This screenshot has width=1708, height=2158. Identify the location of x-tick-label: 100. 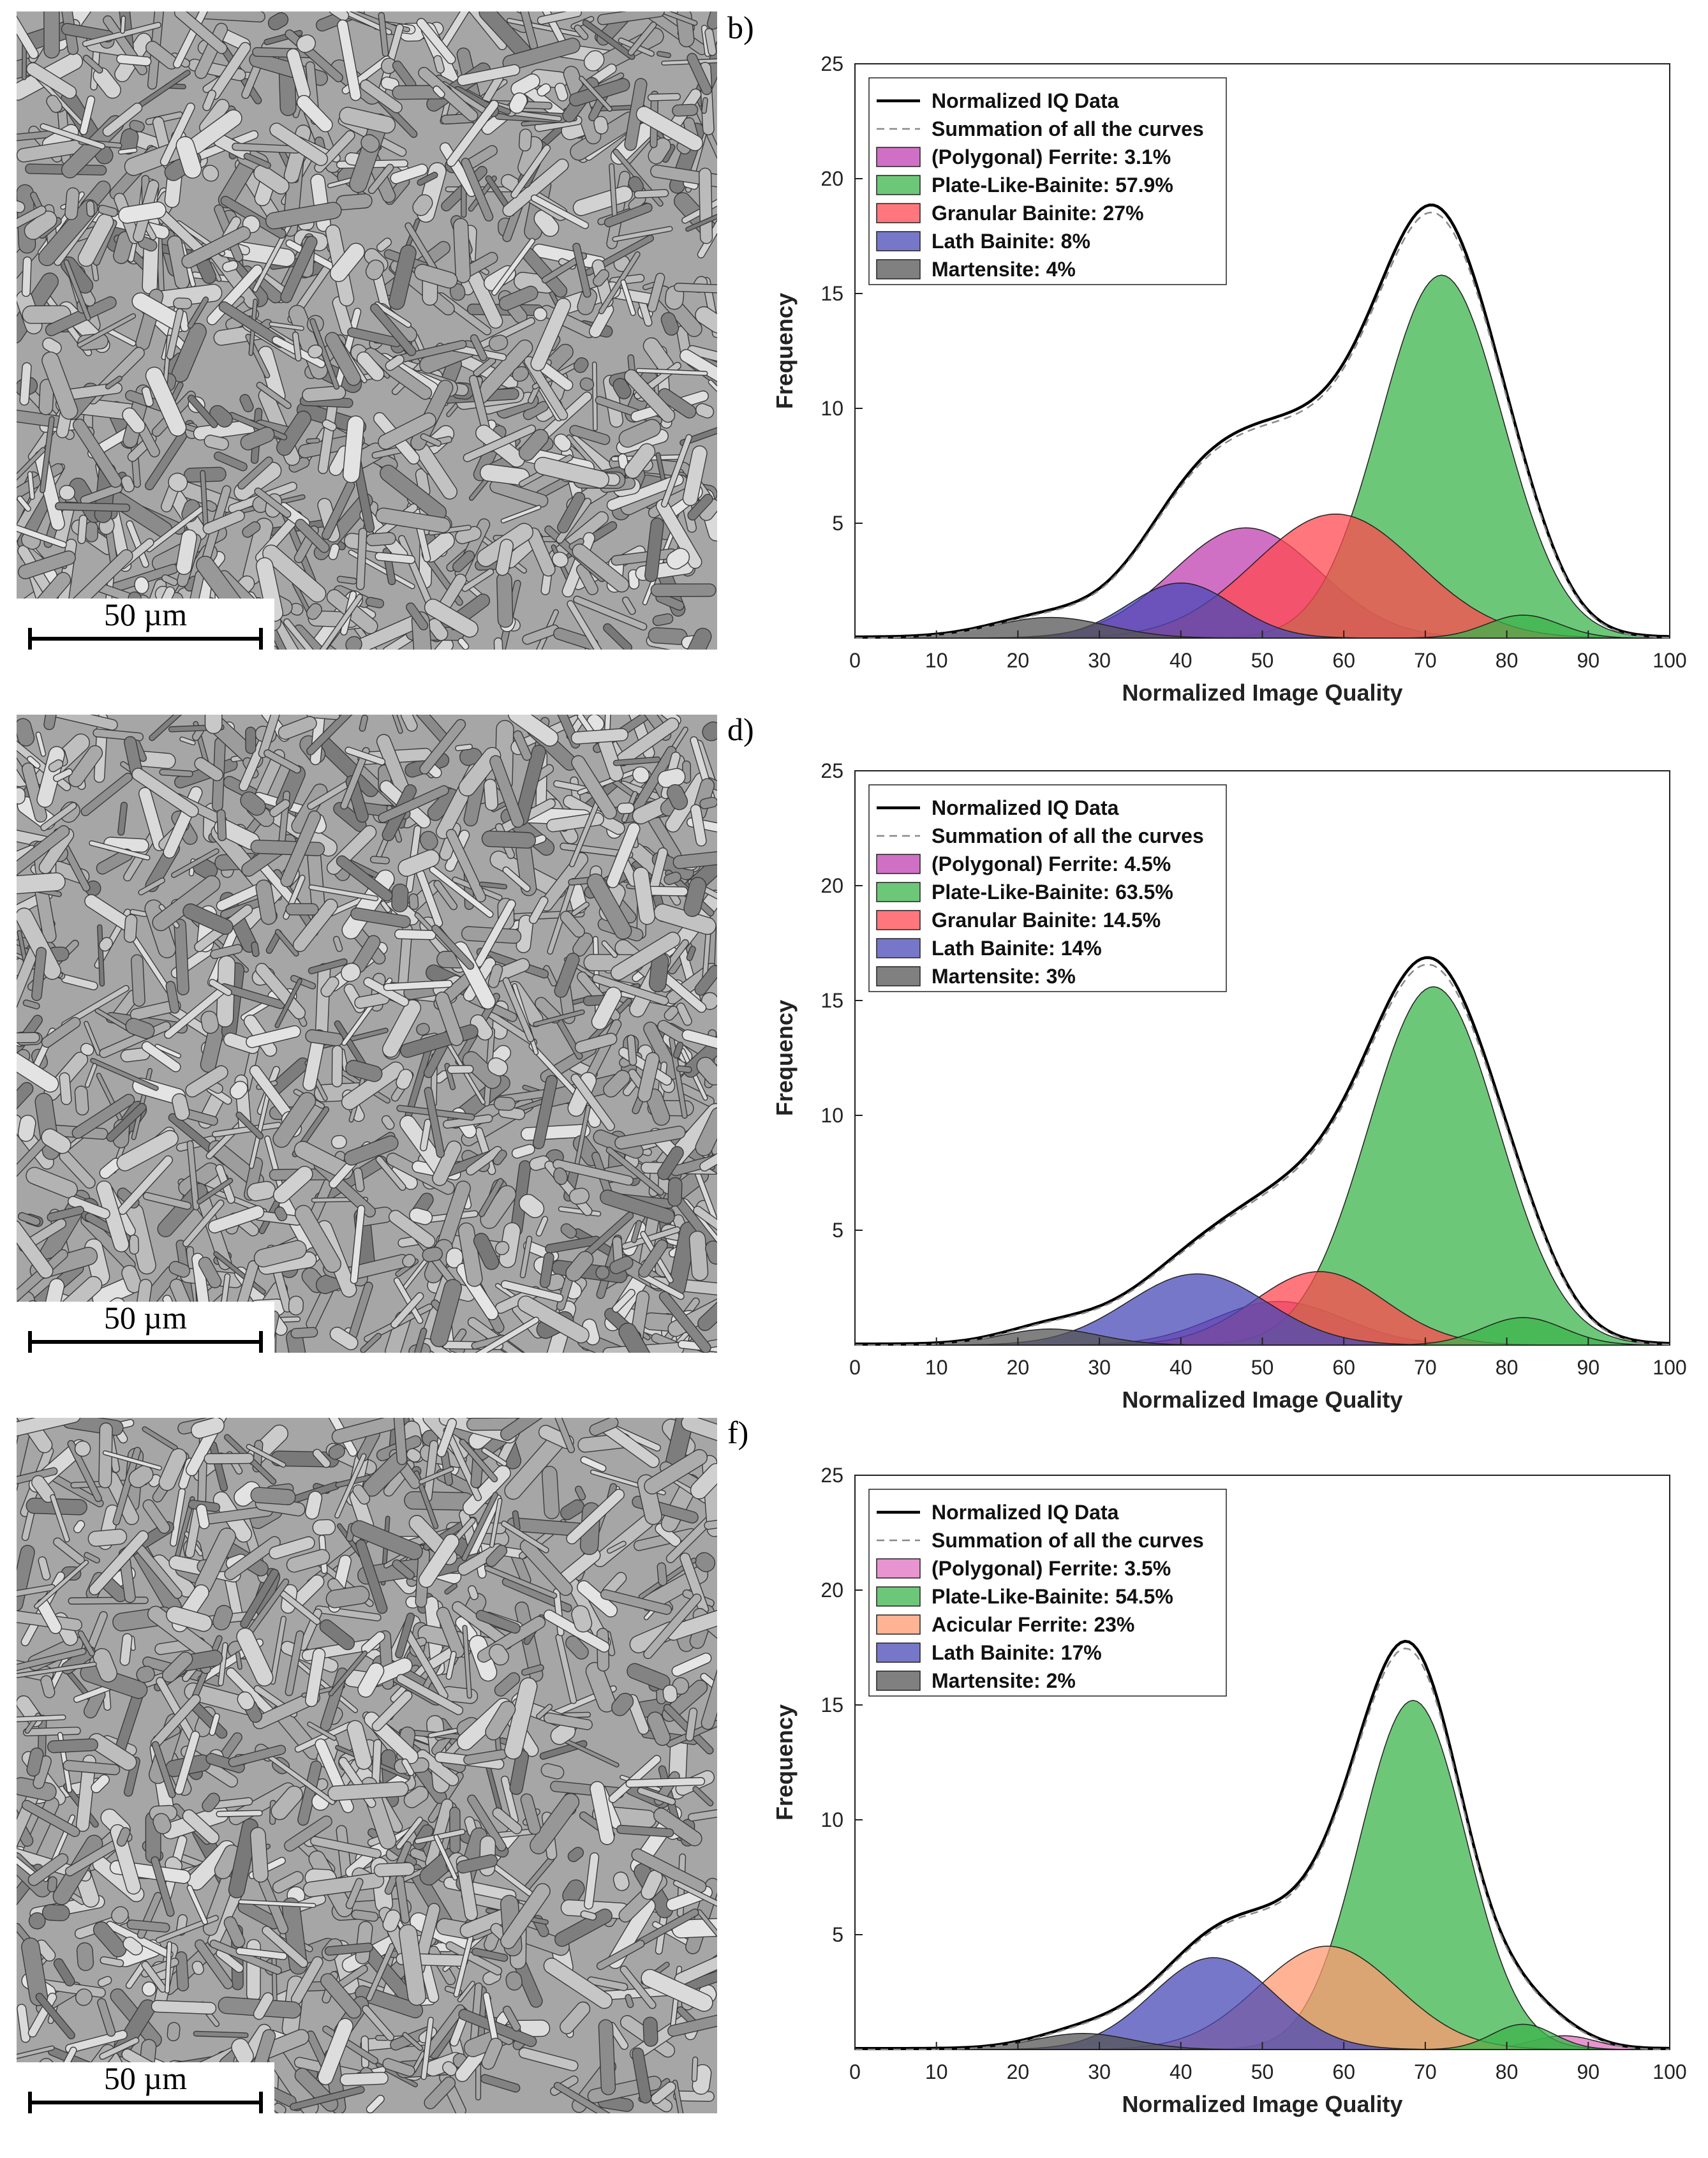
(1669, 660).